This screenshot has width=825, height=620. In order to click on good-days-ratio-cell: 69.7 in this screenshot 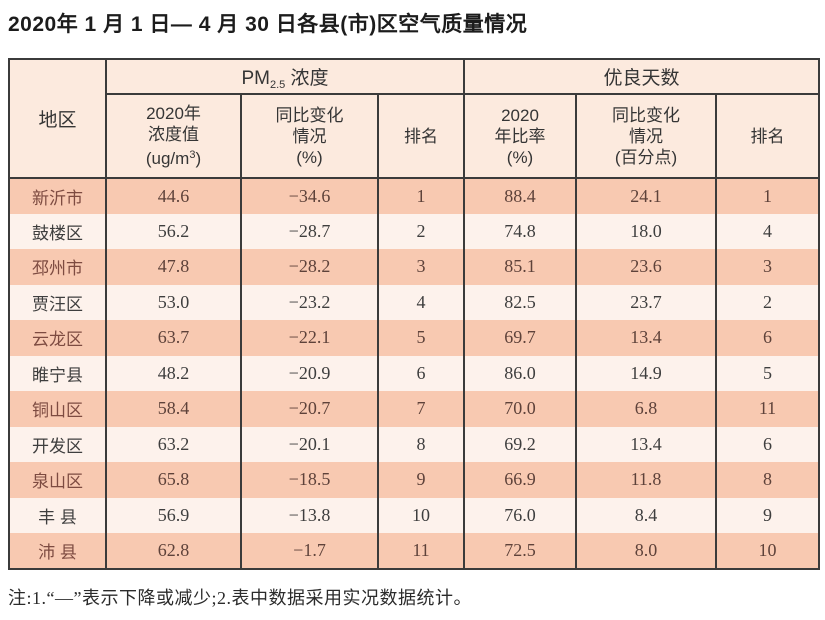, I will do `click(520, 338)`.